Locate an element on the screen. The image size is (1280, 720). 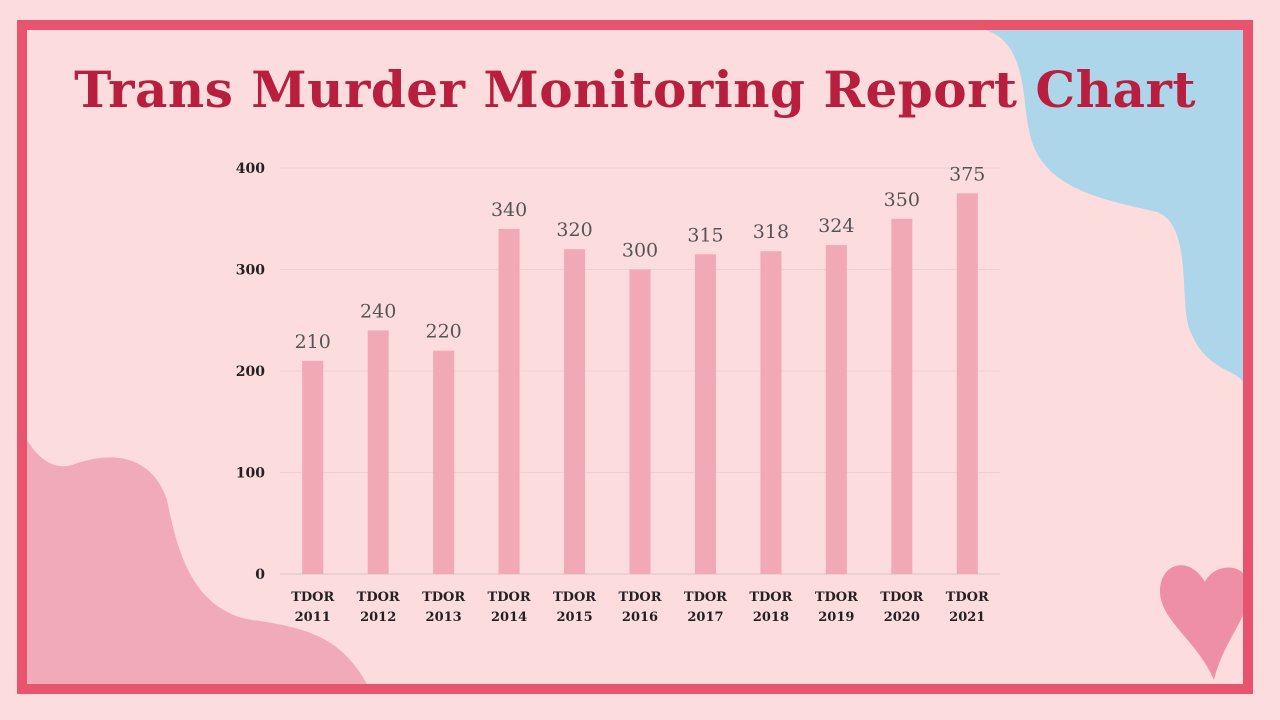
y-tick-label: 100 is located at coordinates (250, 474).